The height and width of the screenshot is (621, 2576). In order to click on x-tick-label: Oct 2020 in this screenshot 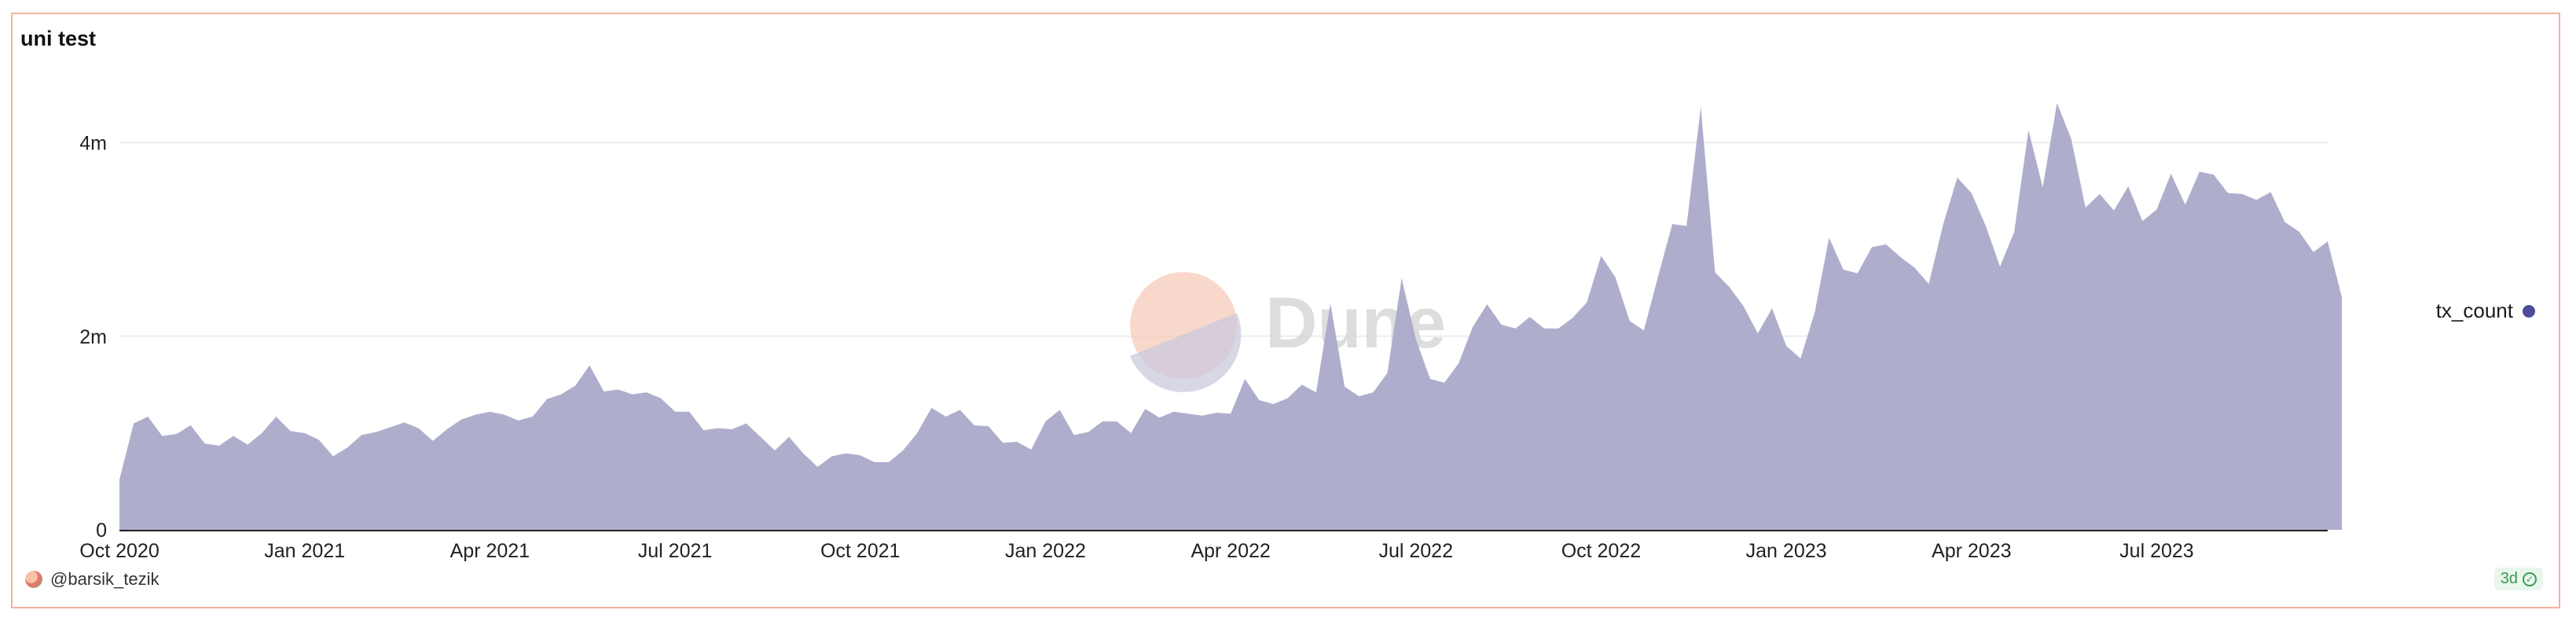, I will do `click(119, 551)`.